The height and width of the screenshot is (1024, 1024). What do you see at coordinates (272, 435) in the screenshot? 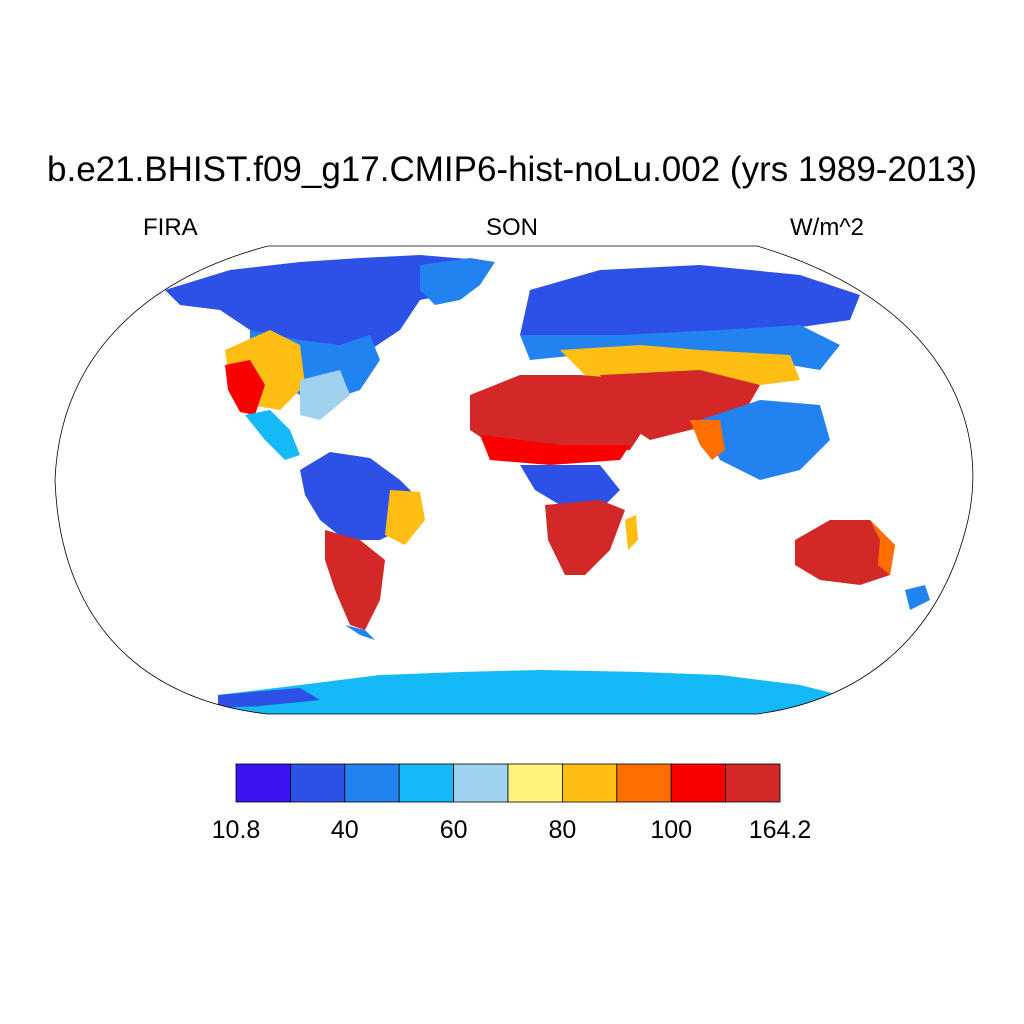
I see `central-america` at bounding box center [272, 435].